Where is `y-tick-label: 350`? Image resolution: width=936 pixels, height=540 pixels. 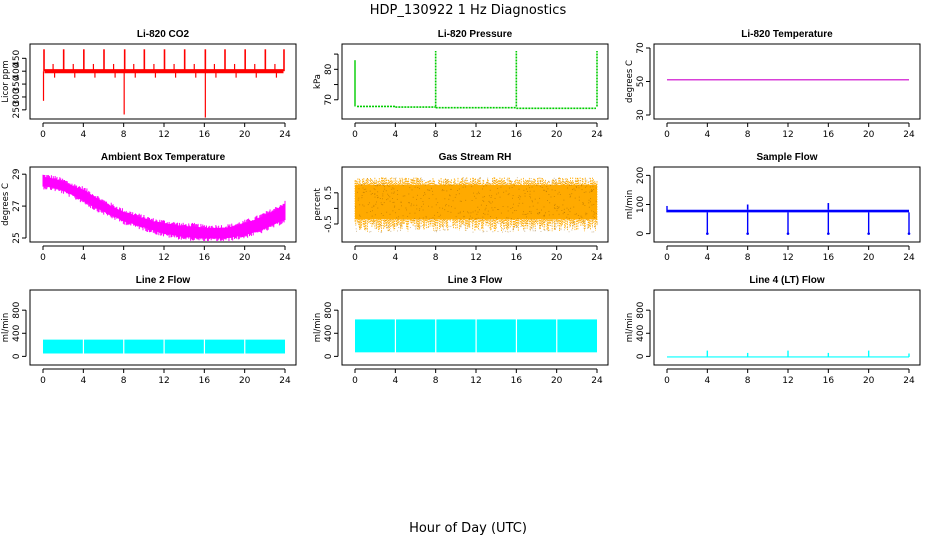 y-tick-label: 350 is located at coordinates (17, 83).